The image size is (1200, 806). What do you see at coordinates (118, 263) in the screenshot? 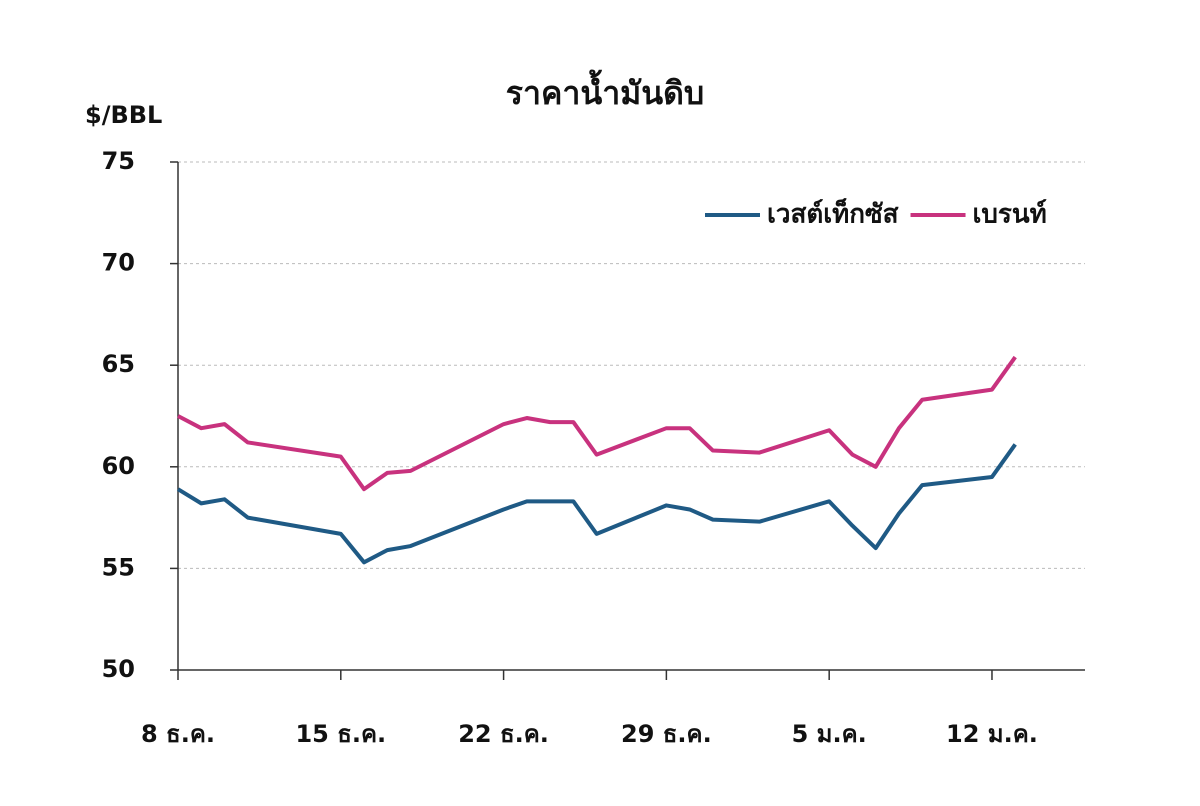
I see `y-tick-label: 70` at bounding box center [118, 263].